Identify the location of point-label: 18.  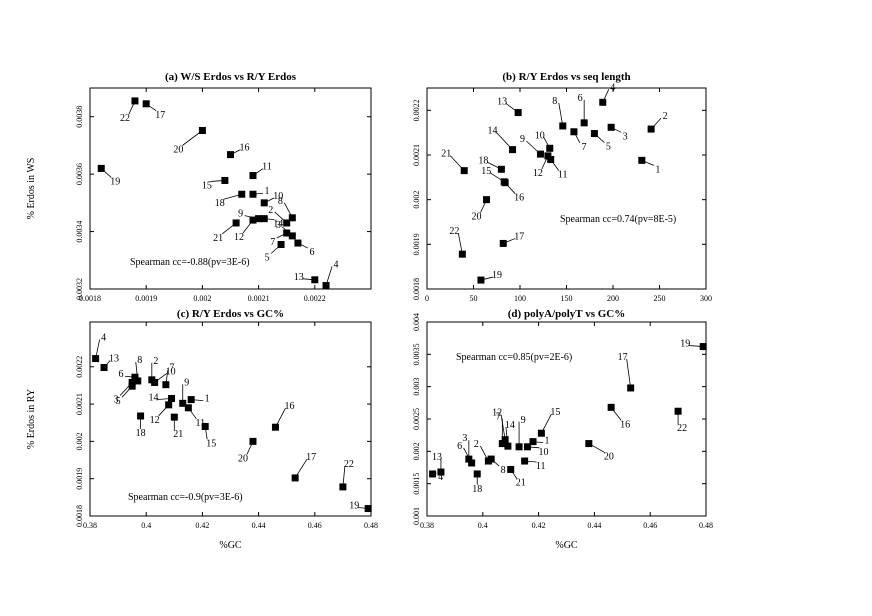
(477, 489).